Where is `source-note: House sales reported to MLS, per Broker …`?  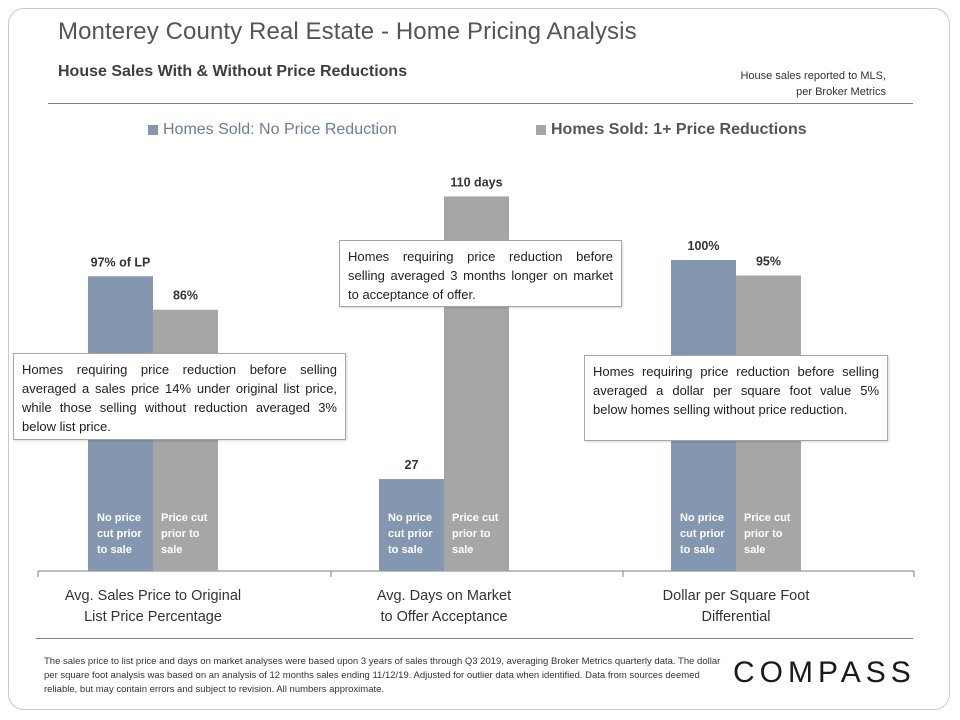 source-note: House sales reported to MLS, per Broker … is located at coordinates (813, 84).